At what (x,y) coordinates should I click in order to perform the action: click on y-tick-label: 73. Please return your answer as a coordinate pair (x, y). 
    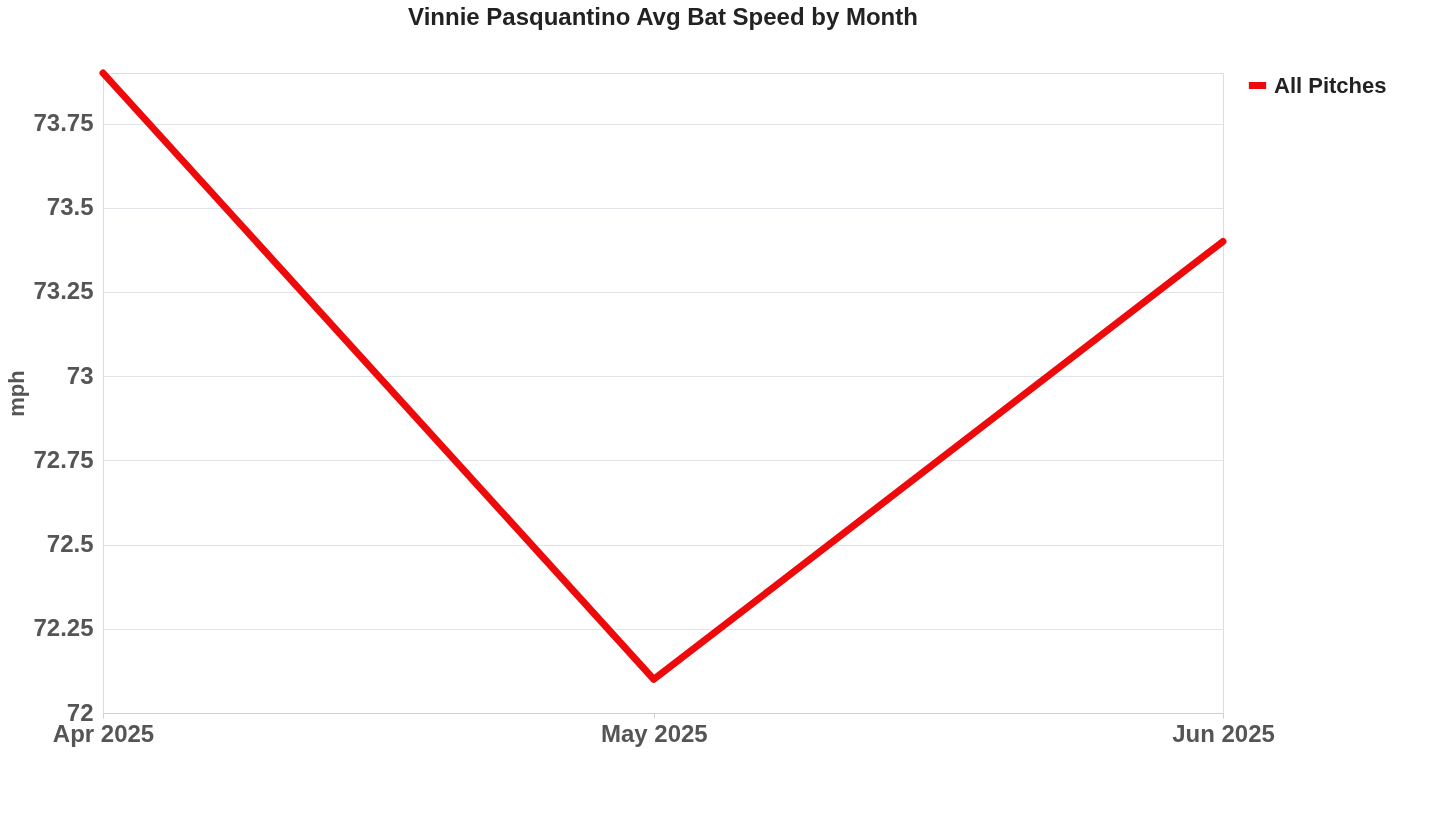
    Looking at the image, I should click on (80, 375).